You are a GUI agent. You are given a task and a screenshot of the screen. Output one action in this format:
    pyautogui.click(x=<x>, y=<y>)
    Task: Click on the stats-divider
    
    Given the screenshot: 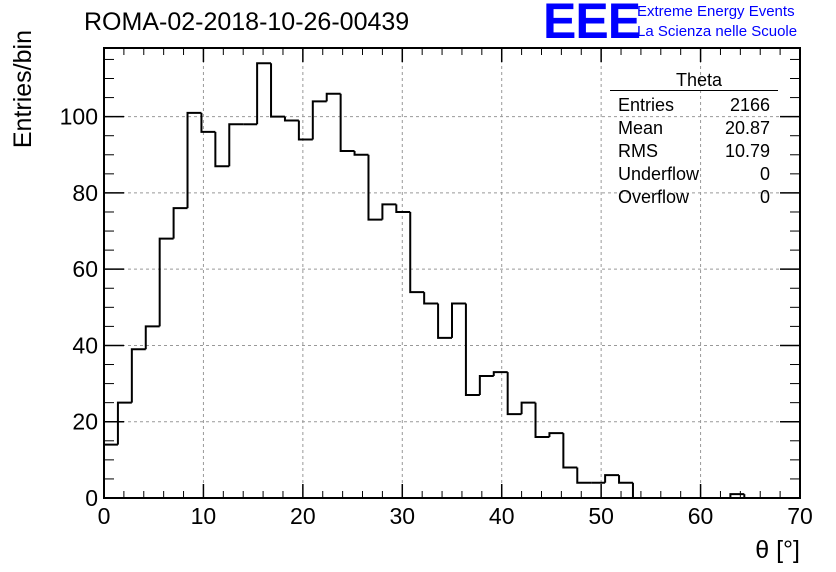 What is the action you would take?
    pyautogui.click(x=694, y=90)
    